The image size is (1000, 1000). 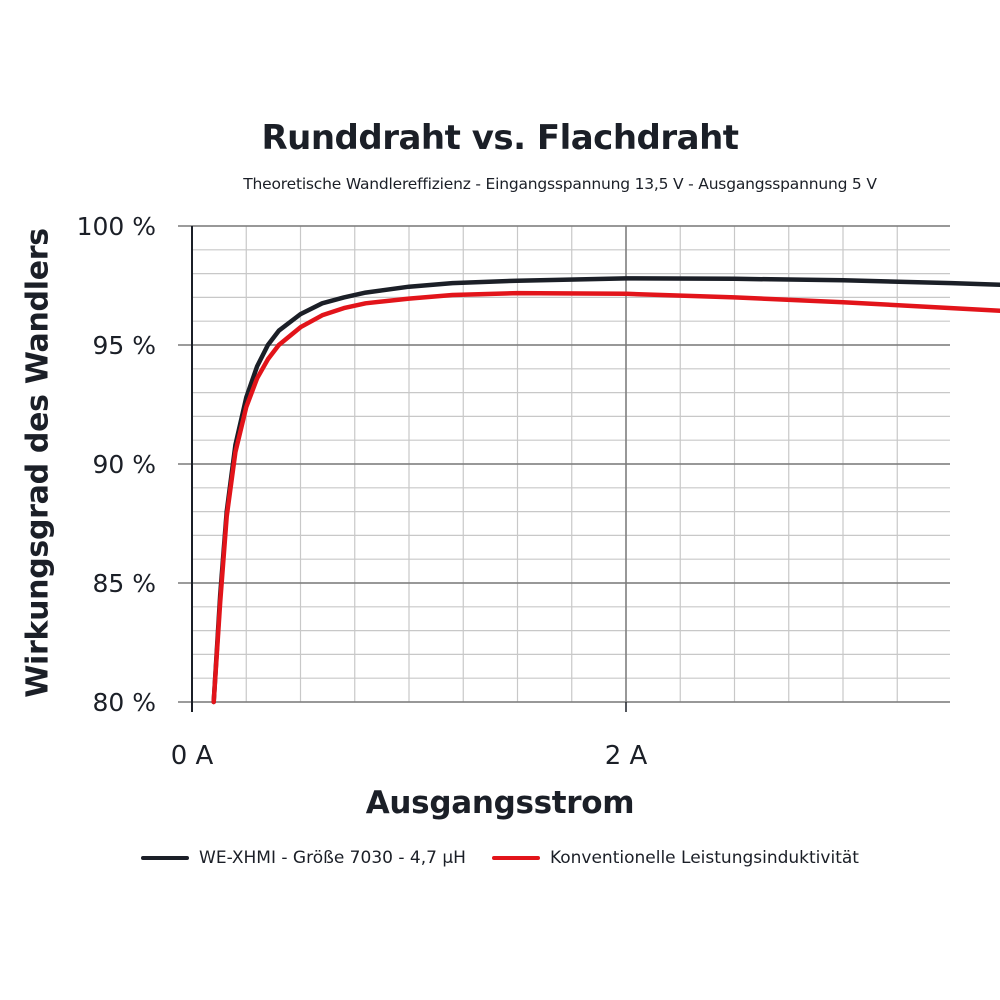 What do you see at coordinates (704, 858) in the screenshot?
I see `legend-label-series-2: Konventionelle Leistungsinduktivität` at bounding box center [704, 858].